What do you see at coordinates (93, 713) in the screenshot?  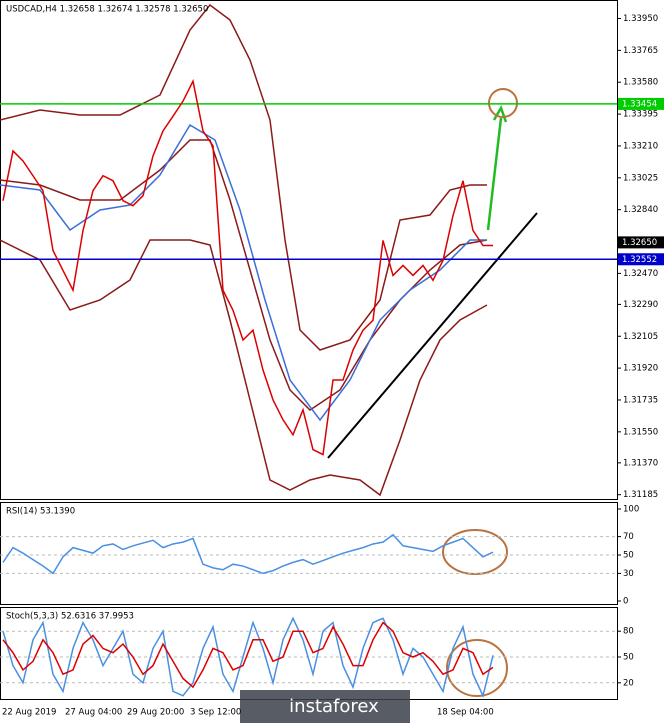 I see `time-label: 27 Aug 04:00` at bounding box center [93, 713].